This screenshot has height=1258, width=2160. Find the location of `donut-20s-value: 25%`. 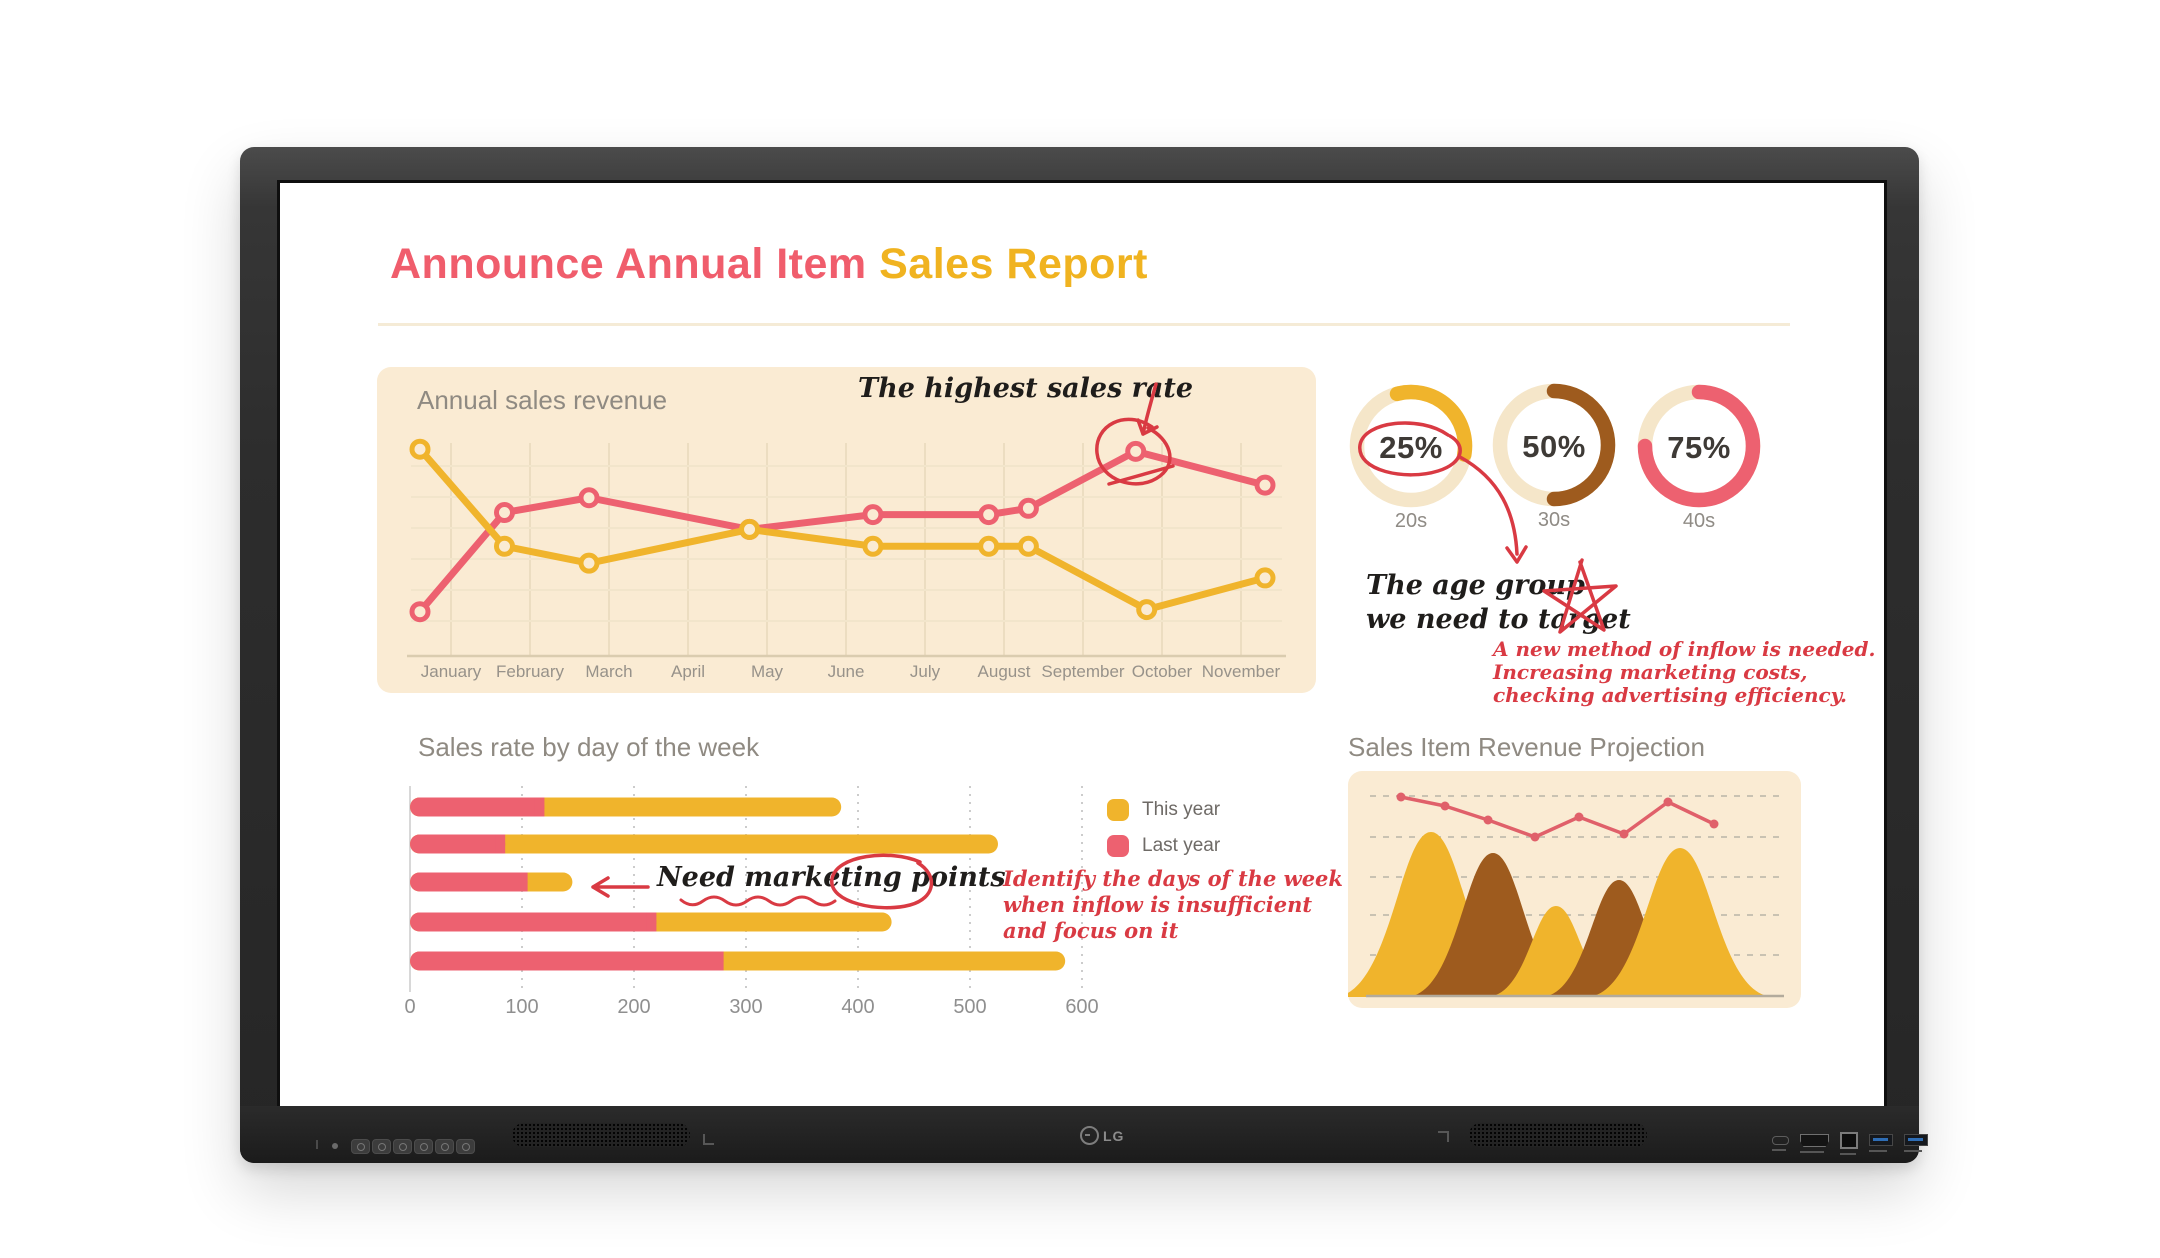

donut-20s-value: 25% is located at coordinates (1411, 447).